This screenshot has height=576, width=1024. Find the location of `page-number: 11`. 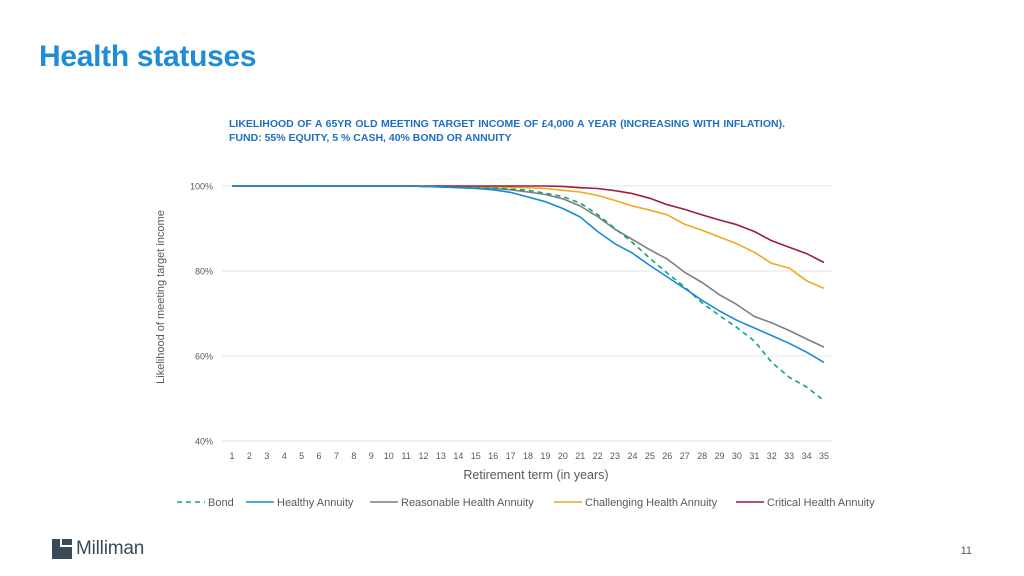

page-number: 11 is located at coordinates (966, 551).